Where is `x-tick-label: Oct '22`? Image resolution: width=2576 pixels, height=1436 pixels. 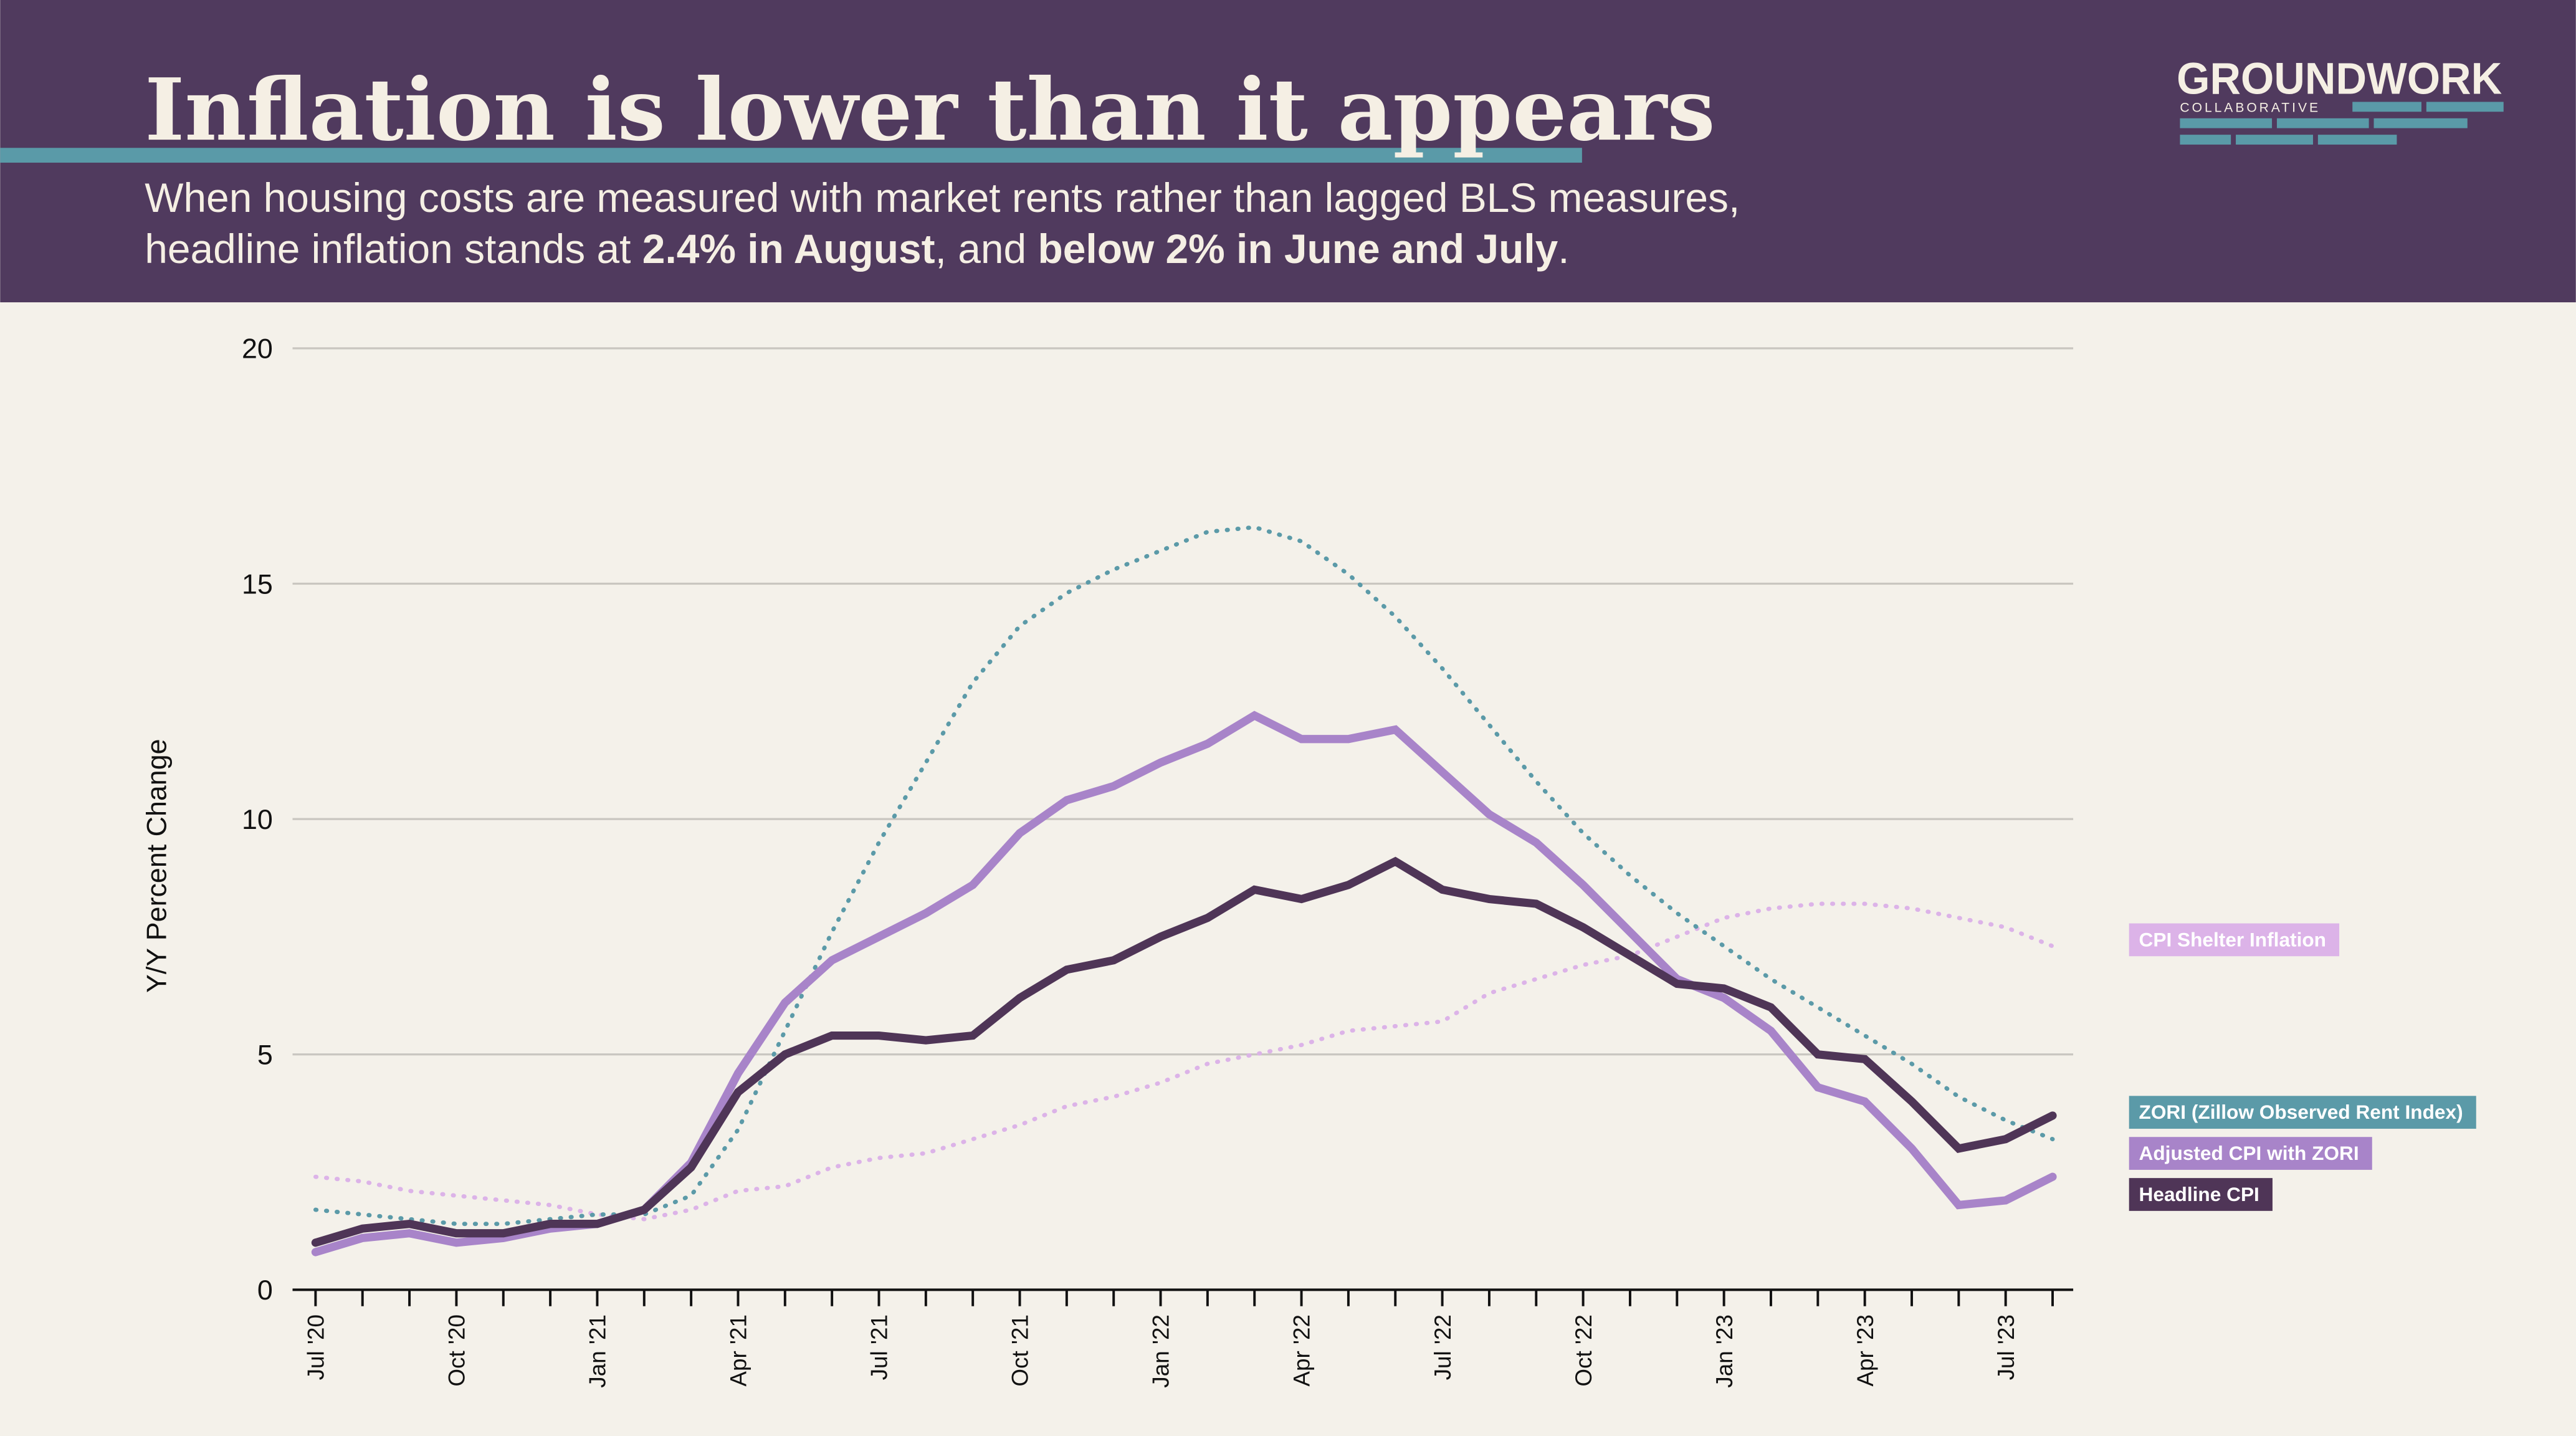
x-tick-label: Oct '22 is located at coordinates (1583, 1350).